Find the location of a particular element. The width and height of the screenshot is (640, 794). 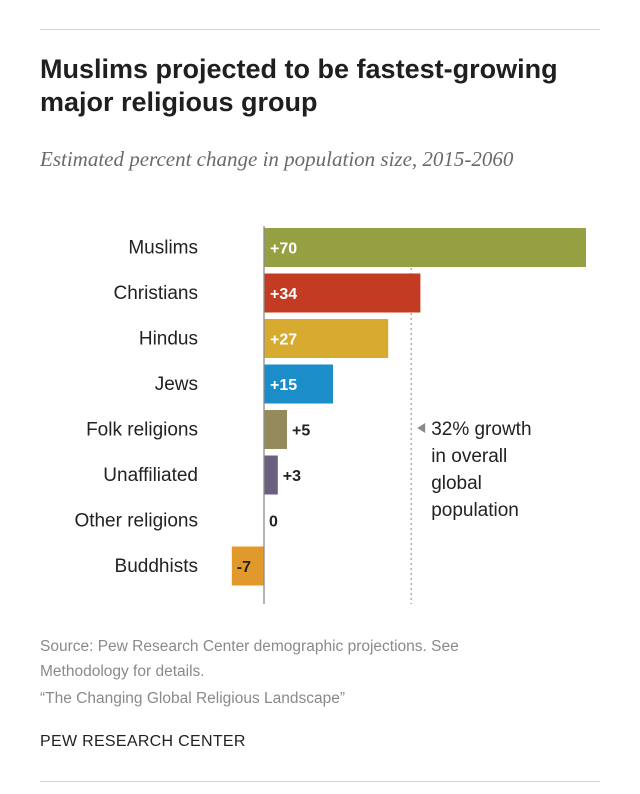

category-label-christians: Christians is located at coordinates (156, 293).